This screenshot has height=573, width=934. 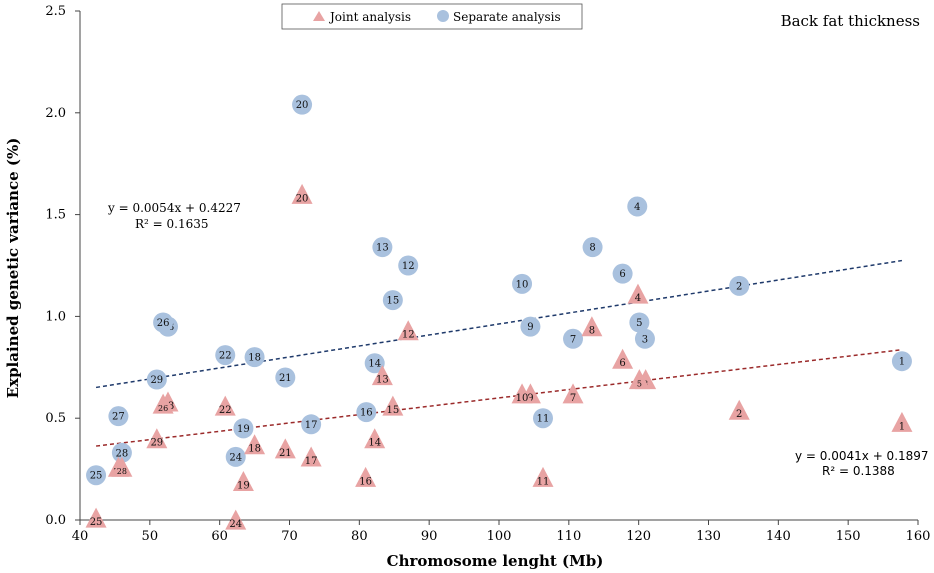 I want to click on separate-point: 5, so click(x=639, y=322).